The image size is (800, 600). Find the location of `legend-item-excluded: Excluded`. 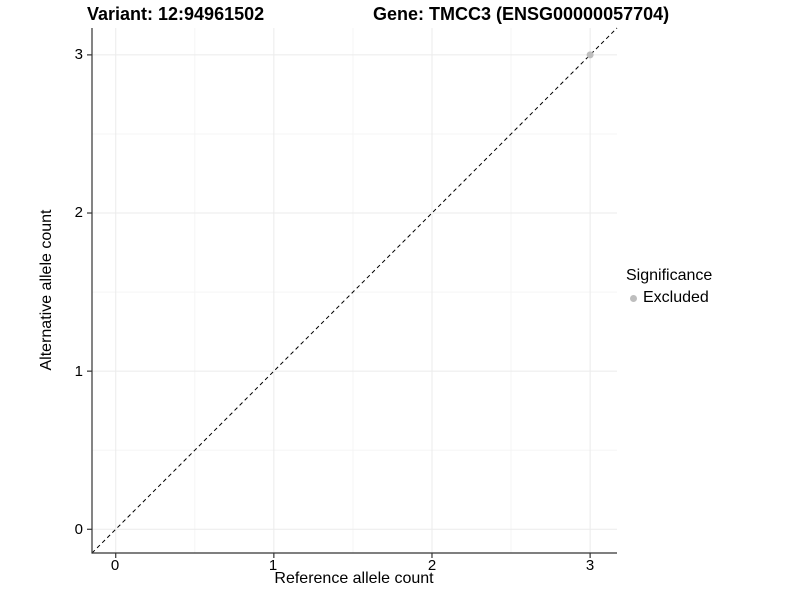

legend-item-excluded: Excluded is located at coordinates (669, 298).